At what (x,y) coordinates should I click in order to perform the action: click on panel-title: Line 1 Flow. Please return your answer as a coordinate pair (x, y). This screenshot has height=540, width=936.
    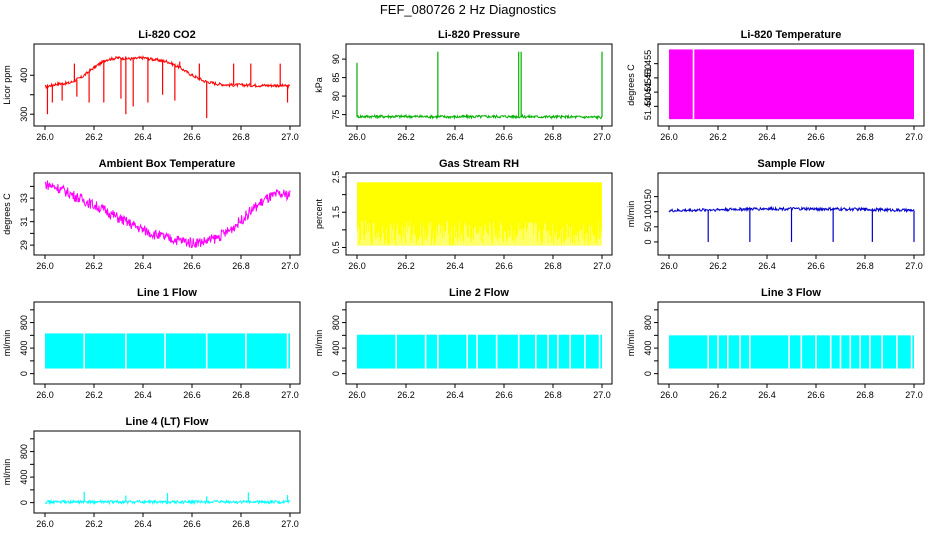
    Looking at the image, I should click on (167, 293).